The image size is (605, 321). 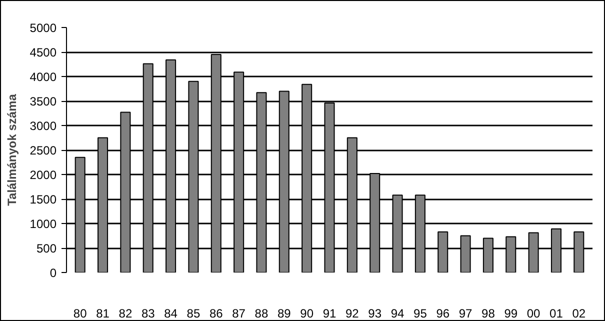 I want to click on y-tick-label: 2000, so click(x=43, y=175).